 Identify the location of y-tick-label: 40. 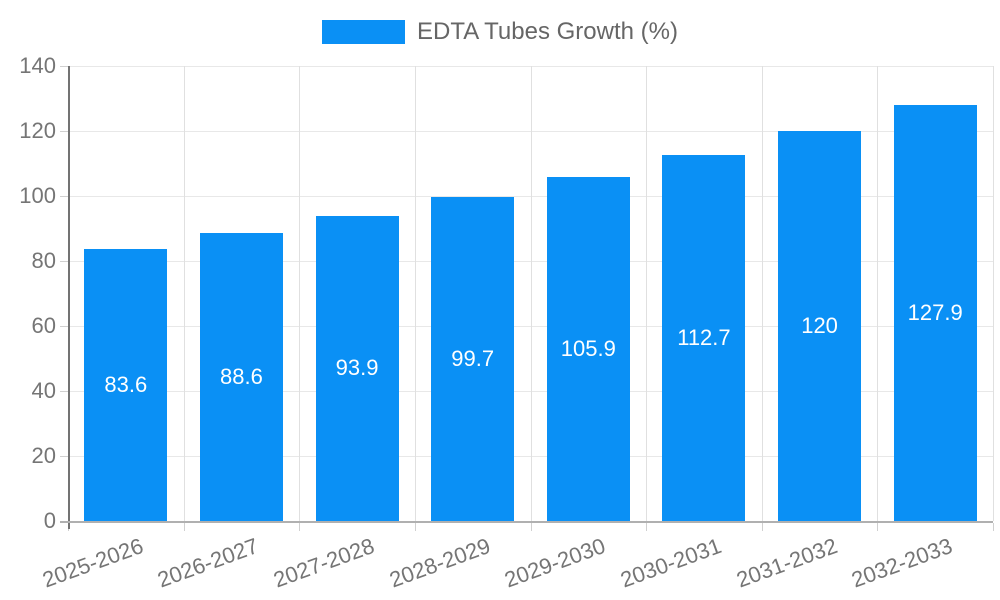
(43, 390).